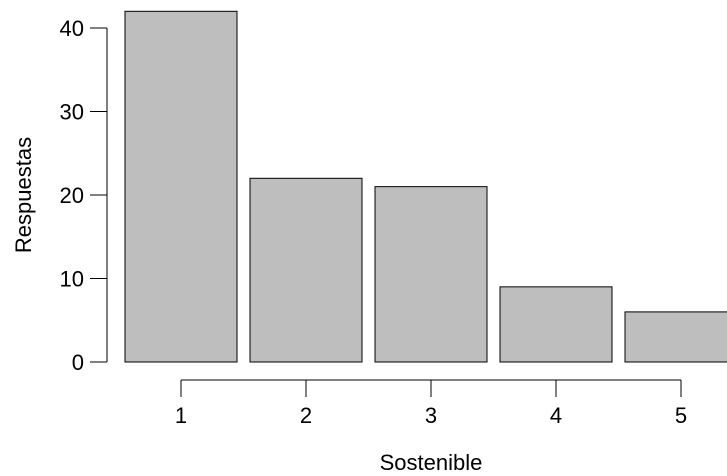 This screenshot has height=476, width=727. Describe the element at coordinates (306, 415) in the screenshot. I see `x-tick-label-2: 2` at that location.